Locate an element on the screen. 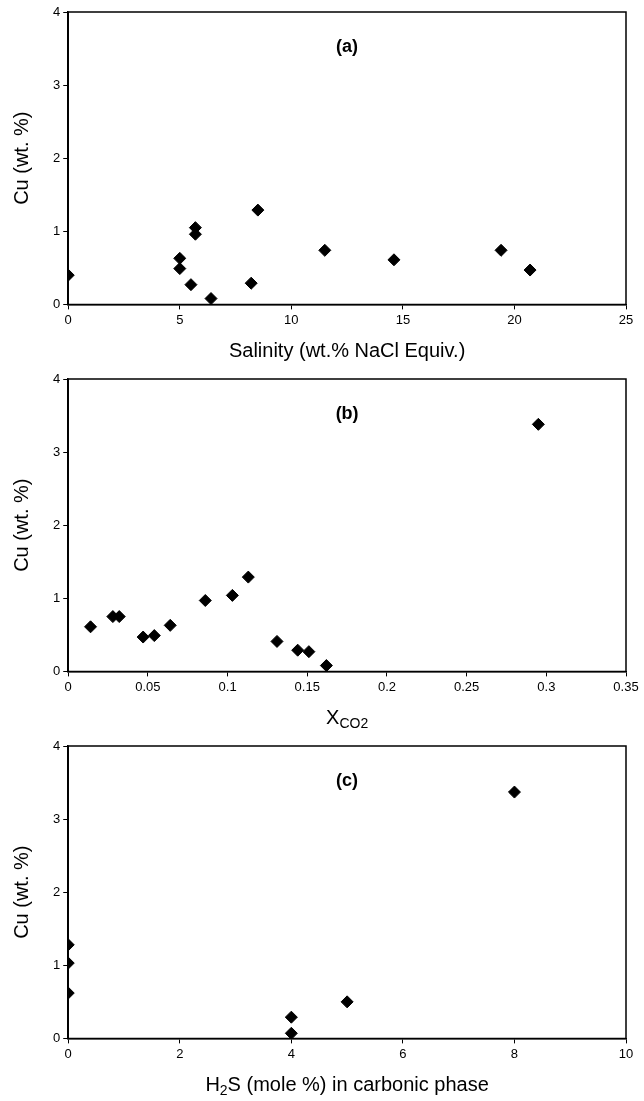 This screenshot has height=1101, width=644. text: (c) is located at coordinates (347, 779).